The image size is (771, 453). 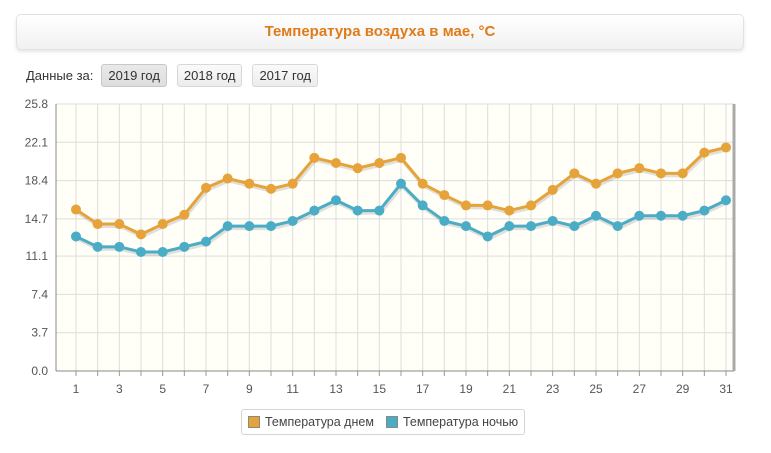 I want to click on period-label: Данные за:, so click(x=60, y=75).